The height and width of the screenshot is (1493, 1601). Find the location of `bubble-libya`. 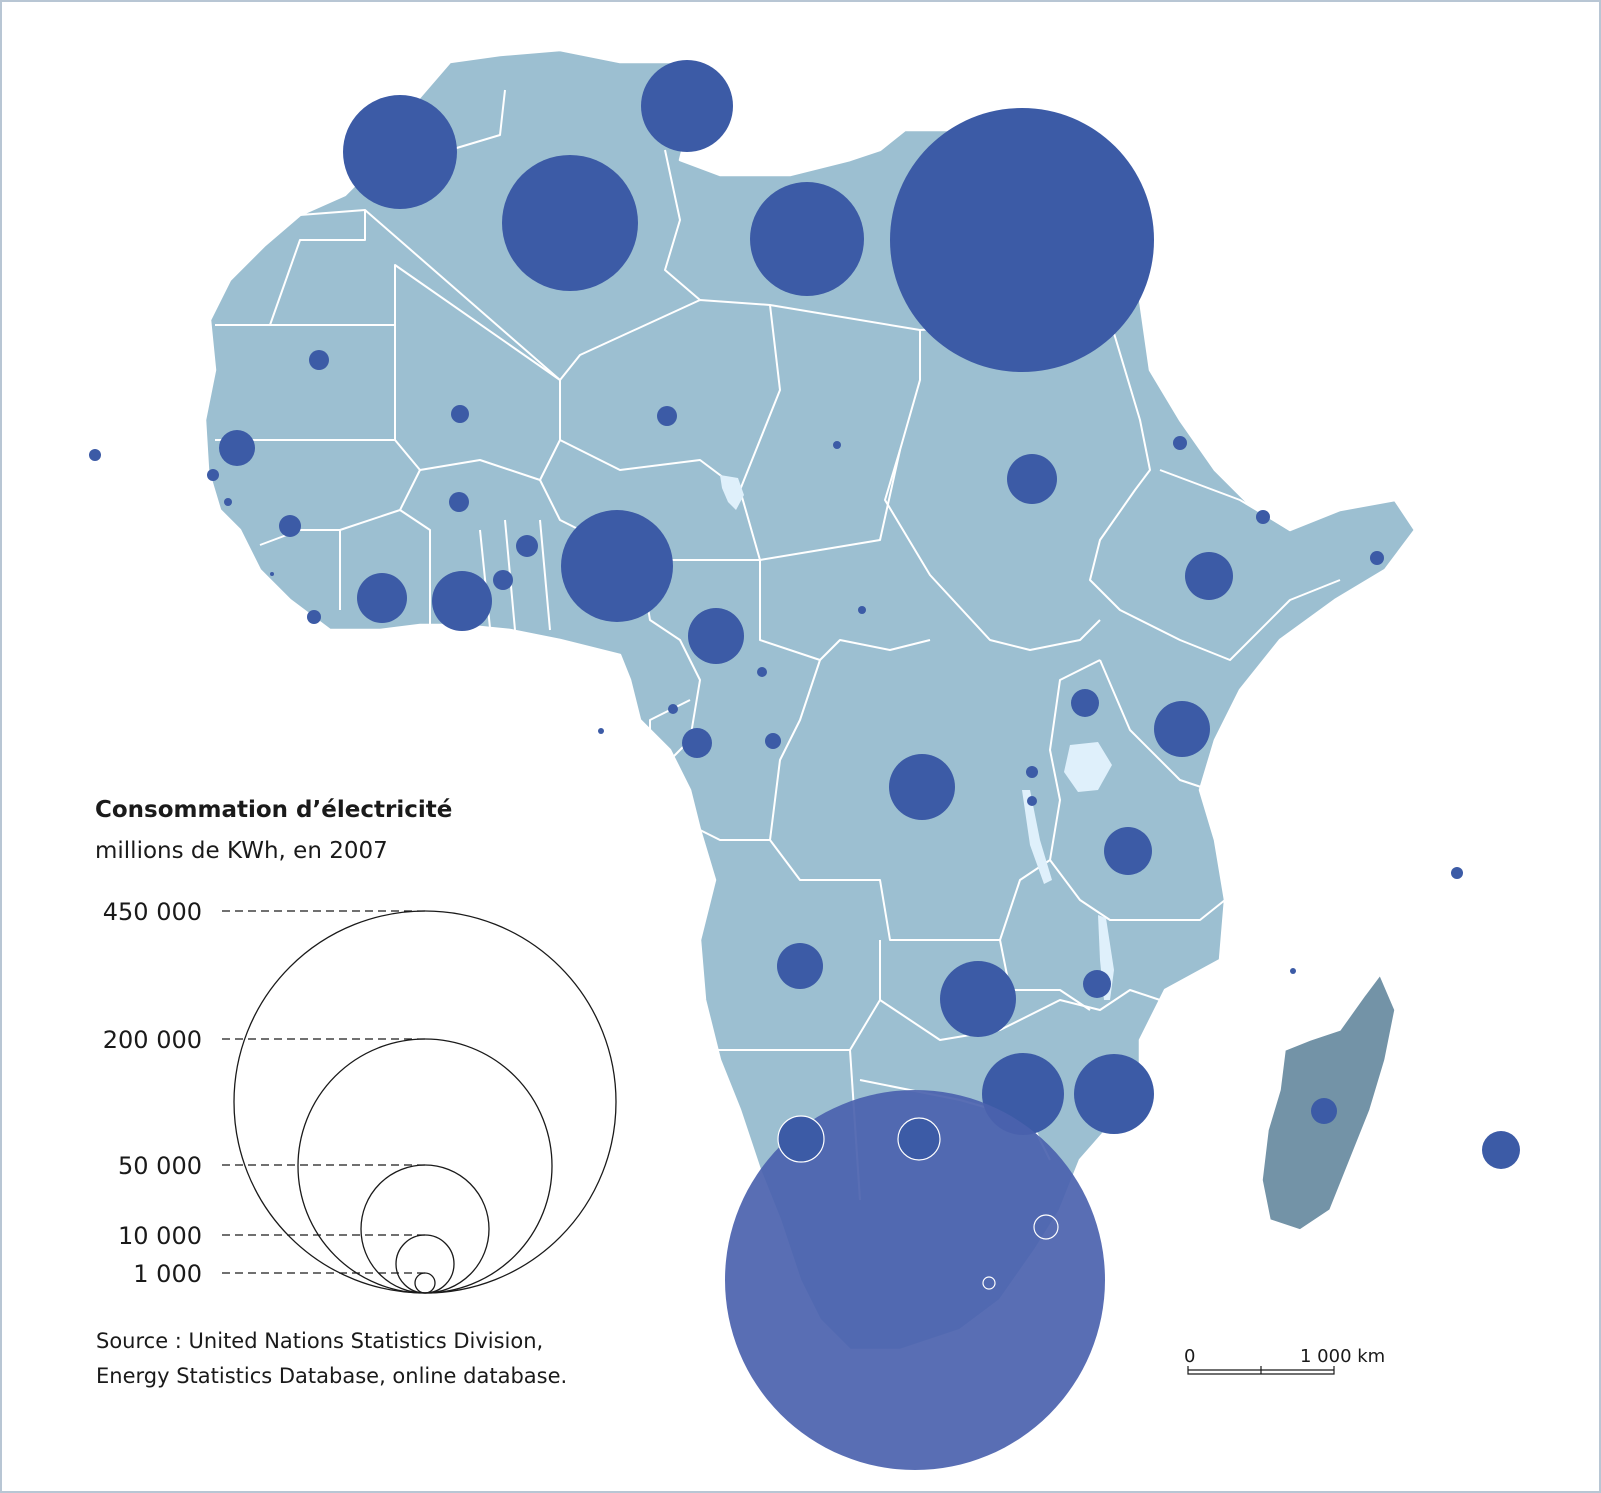

bubble-libya is located at coordinates (807, 239).